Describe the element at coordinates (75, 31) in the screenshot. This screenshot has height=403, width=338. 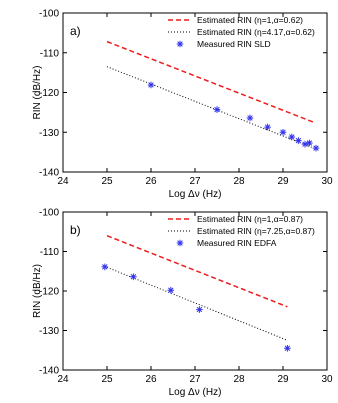
I see `panel-label: a)` at that location.